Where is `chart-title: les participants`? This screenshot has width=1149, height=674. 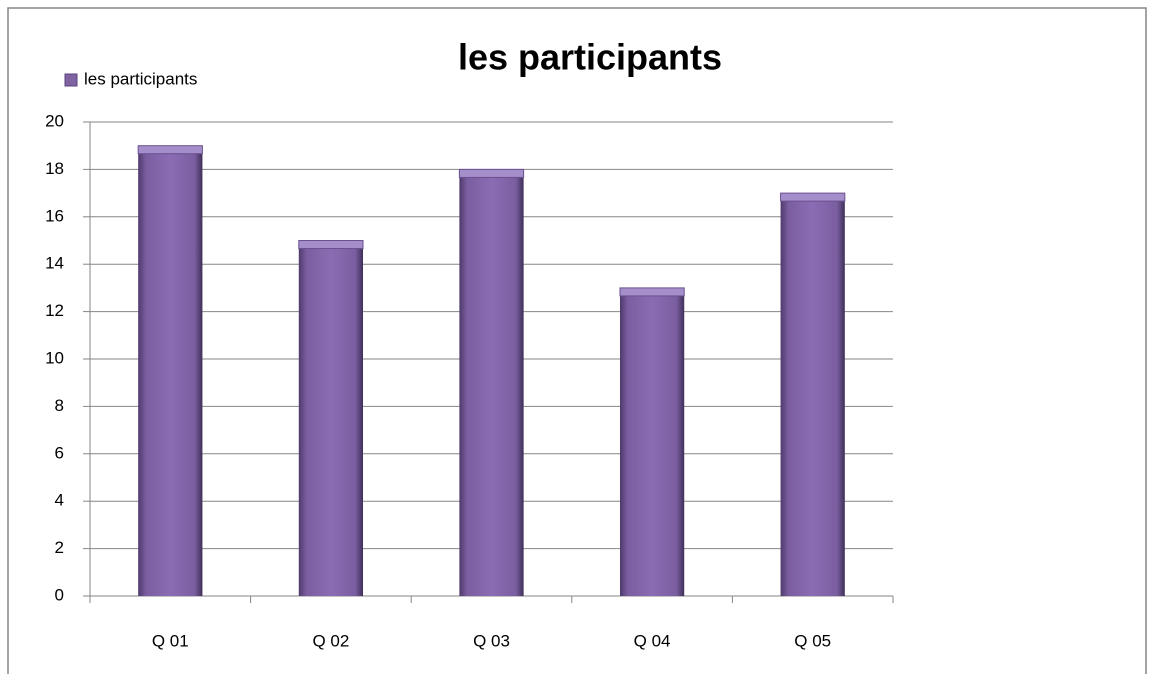
chart-title: les participants is located at coordinates (590, 57).